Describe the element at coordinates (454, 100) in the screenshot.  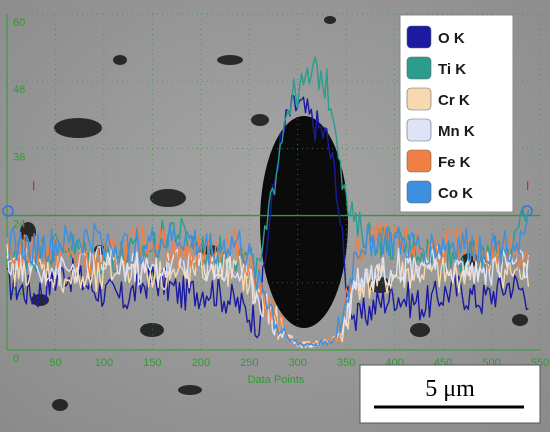
I see `legend-label: Cr K` at that location.